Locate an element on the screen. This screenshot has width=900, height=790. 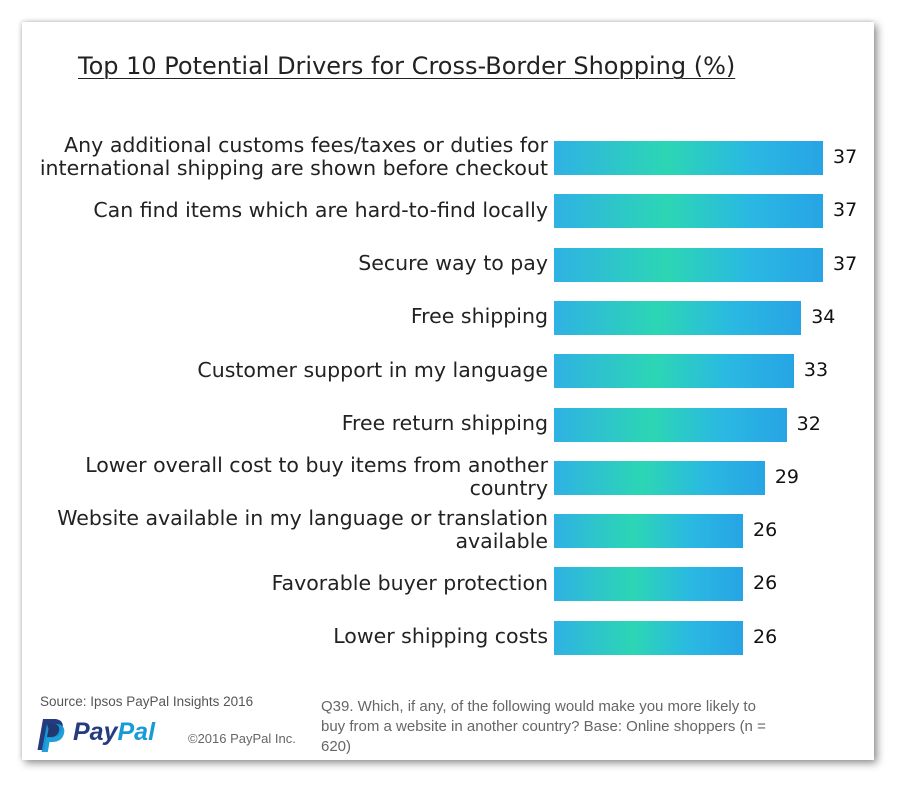
category-label: Customer support in my language is located at coordinates (288, 369).